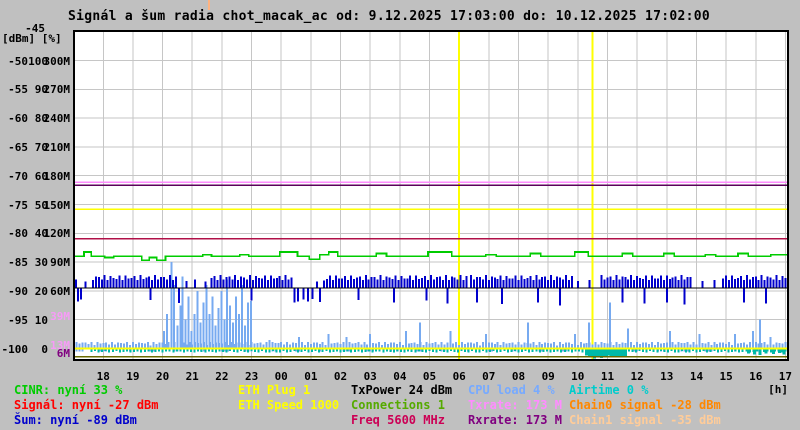 The image size is (800, 430). Describe the element at coordinates (41, 90) in the screenshot. I see `y-tick-pct: 90` at that location.